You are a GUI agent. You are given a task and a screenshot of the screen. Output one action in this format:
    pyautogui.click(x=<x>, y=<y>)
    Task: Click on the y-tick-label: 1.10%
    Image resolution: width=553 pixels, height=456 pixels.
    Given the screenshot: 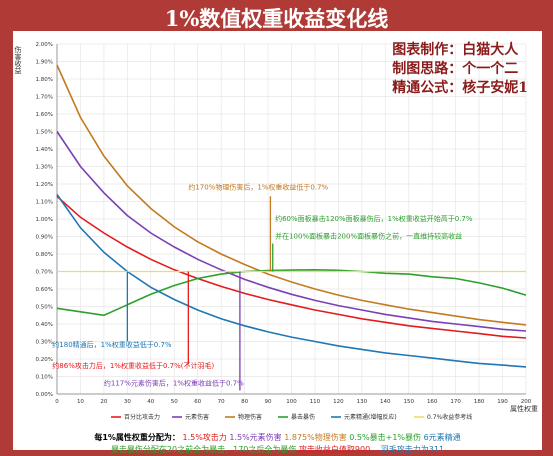 What is the action you would take?
    pyautogui.click(x=44, y=203)
    